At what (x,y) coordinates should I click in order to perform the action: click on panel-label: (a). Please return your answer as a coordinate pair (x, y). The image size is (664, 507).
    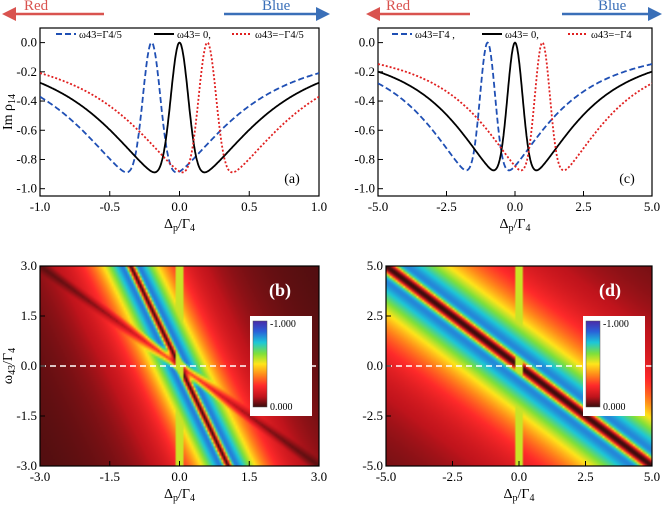
    Looking at the image, I should click on (292, 179).